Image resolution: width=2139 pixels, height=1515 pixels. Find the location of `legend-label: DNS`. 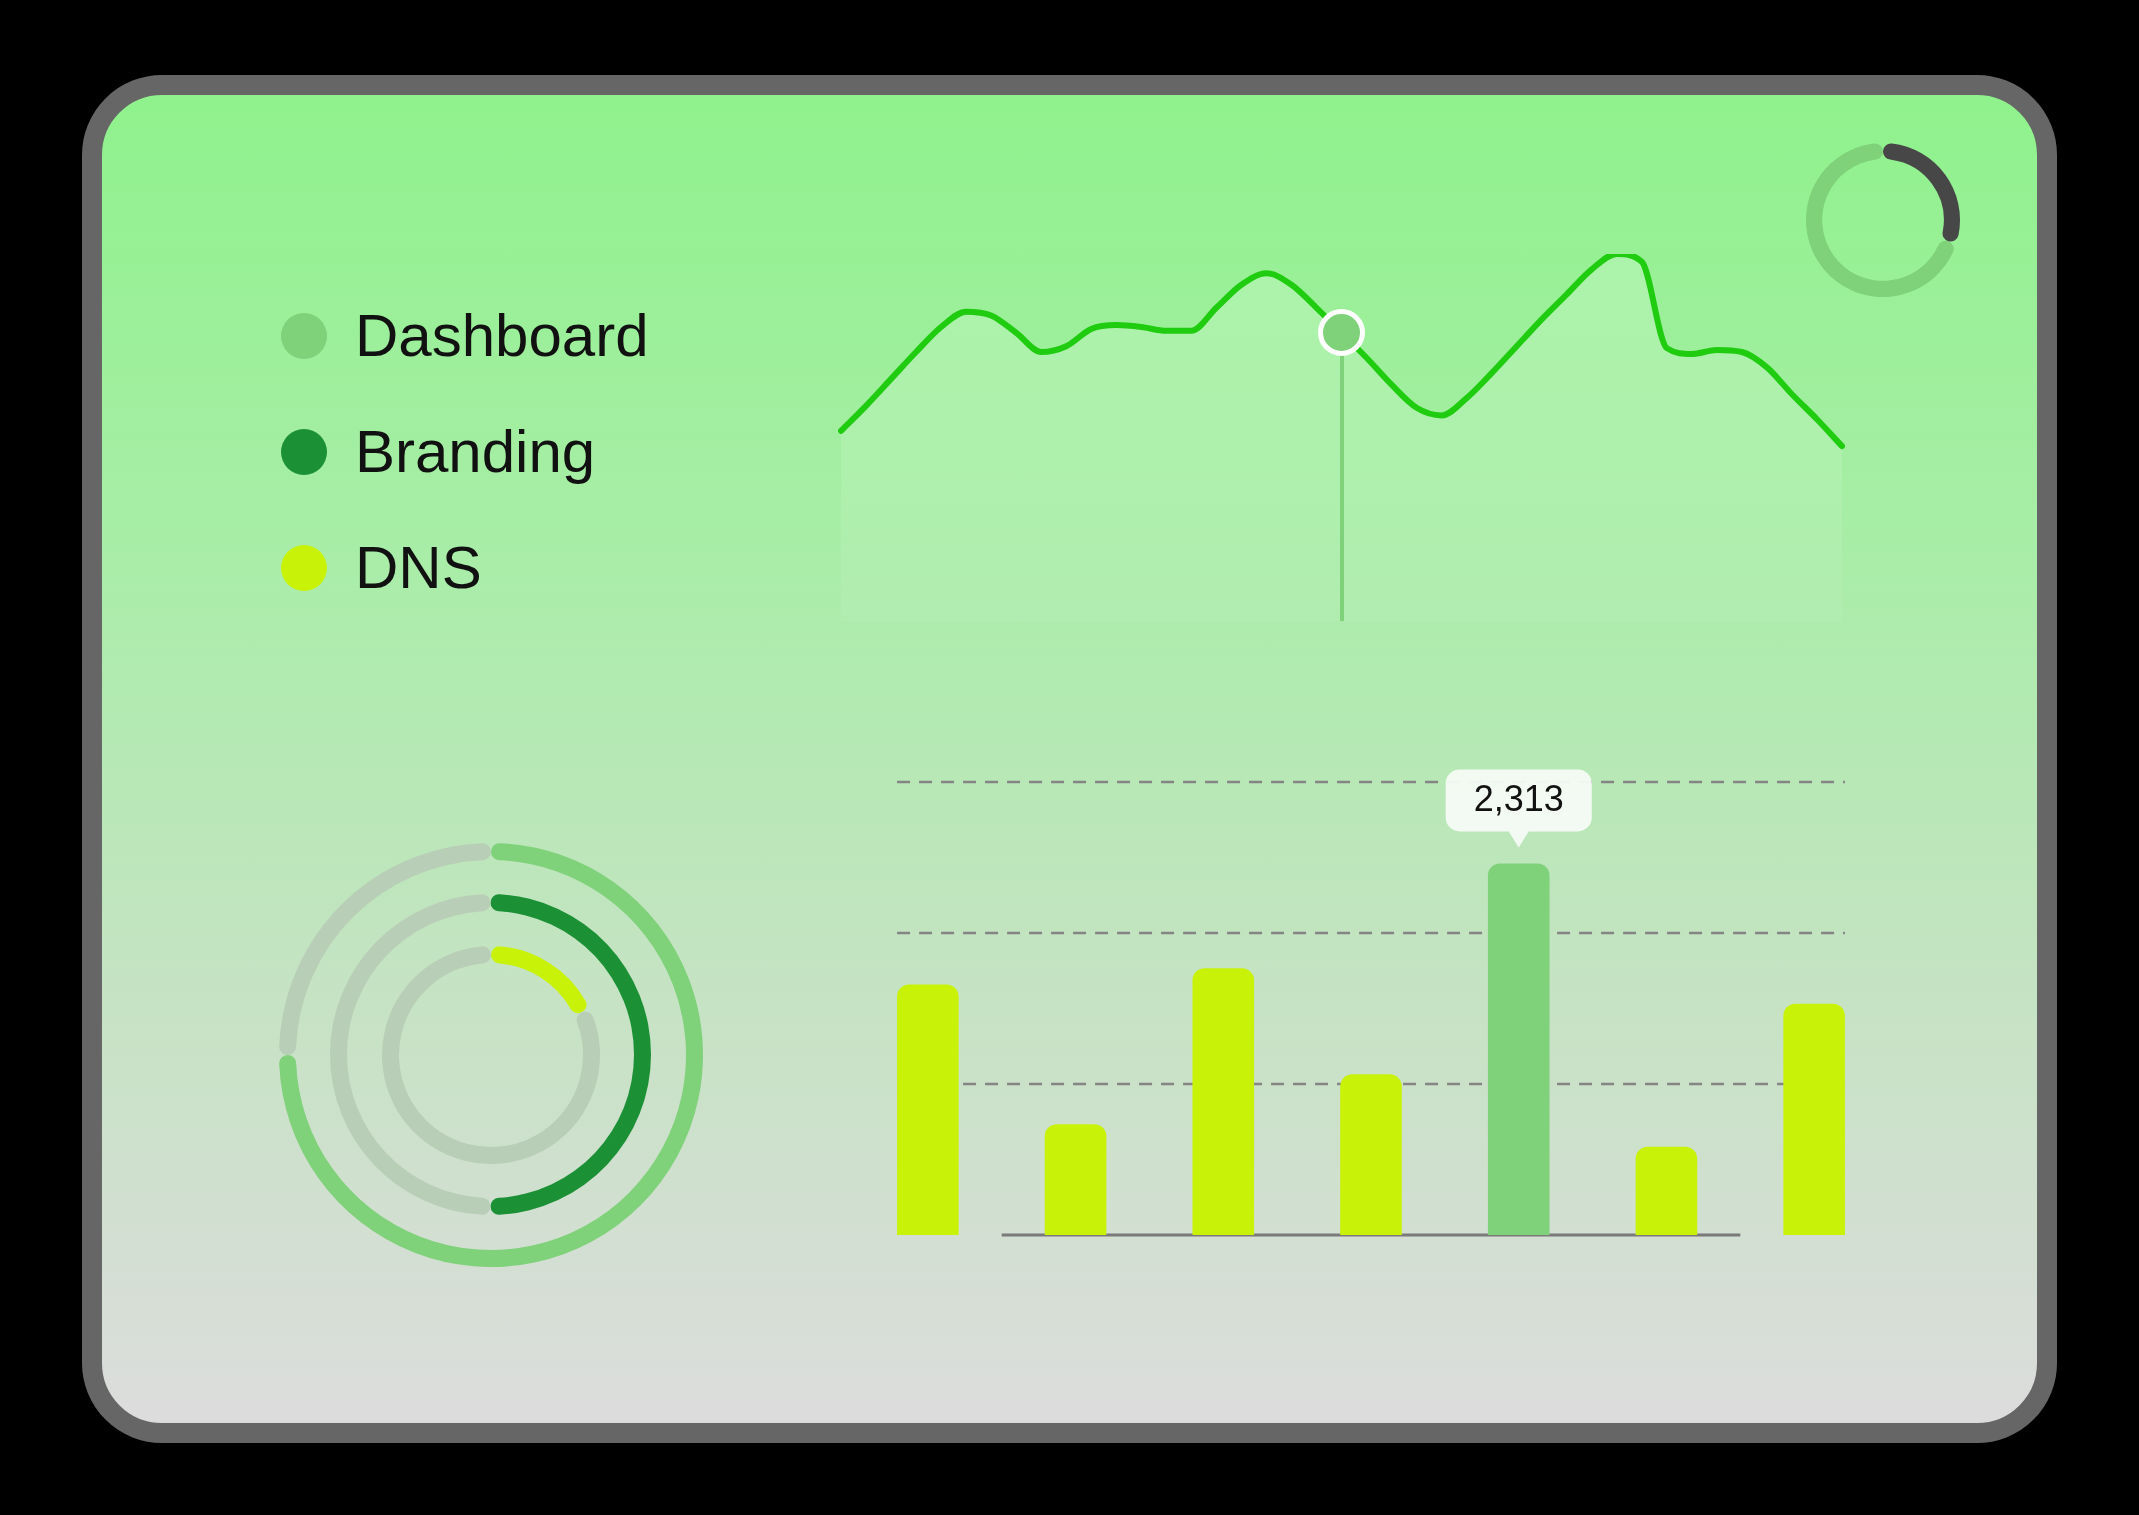

legend-label: DNS is located at coordinates (418, 567).